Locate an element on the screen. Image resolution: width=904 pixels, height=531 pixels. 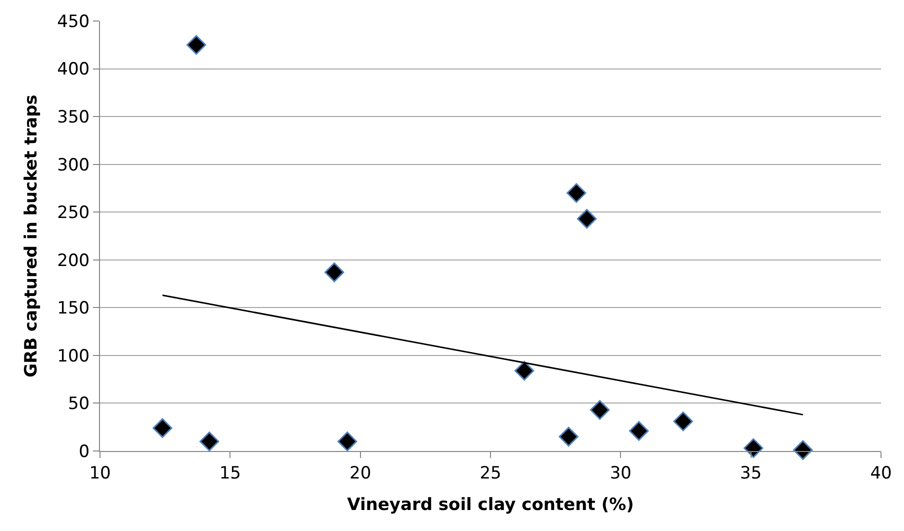
y-tick-label: 50 is located at coordinates (79, 404).